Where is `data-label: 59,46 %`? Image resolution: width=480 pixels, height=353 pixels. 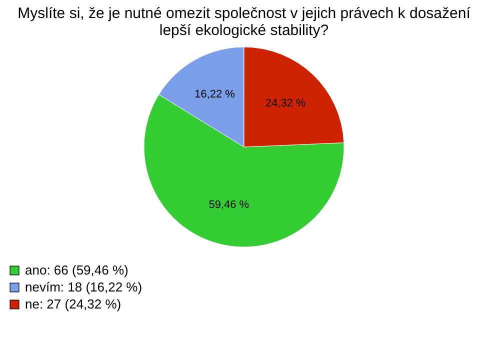
data-label: 59,46 % is located at coordinates (229, 205).